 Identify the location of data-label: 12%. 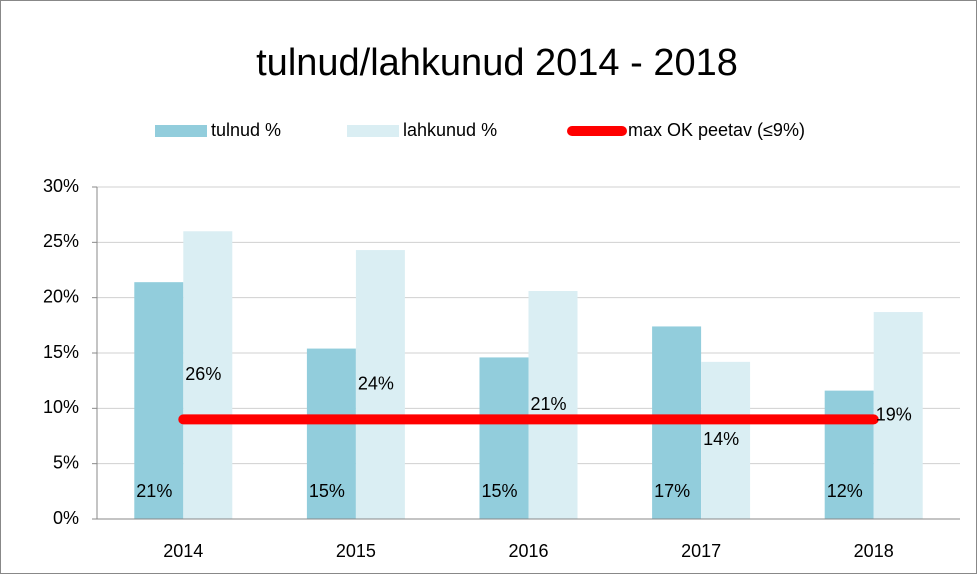
(845, 491).